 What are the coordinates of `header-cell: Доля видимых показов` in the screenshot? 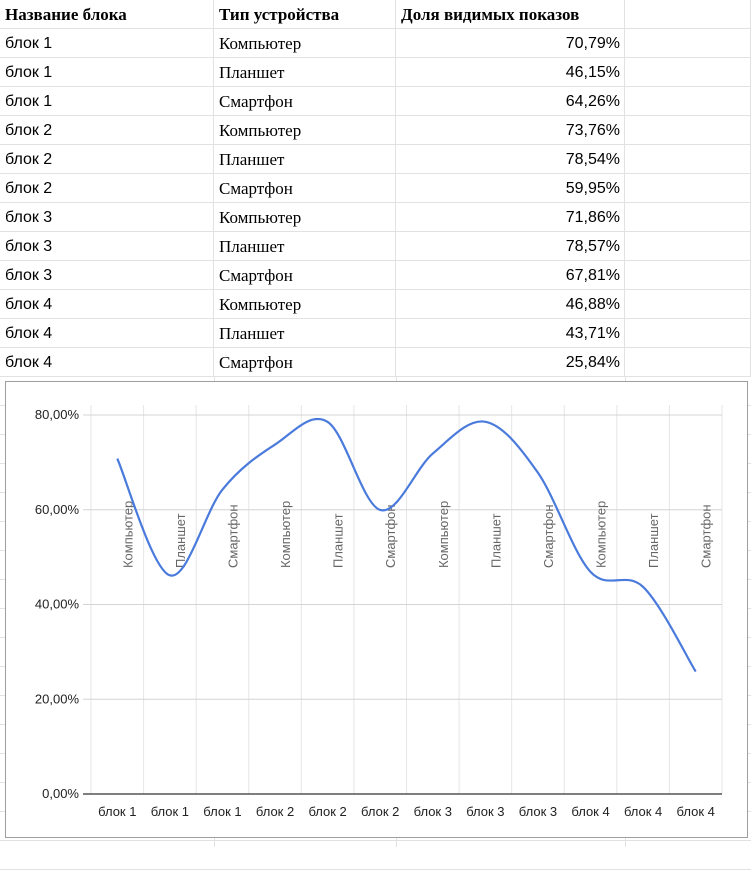 It's located at (510, 14).